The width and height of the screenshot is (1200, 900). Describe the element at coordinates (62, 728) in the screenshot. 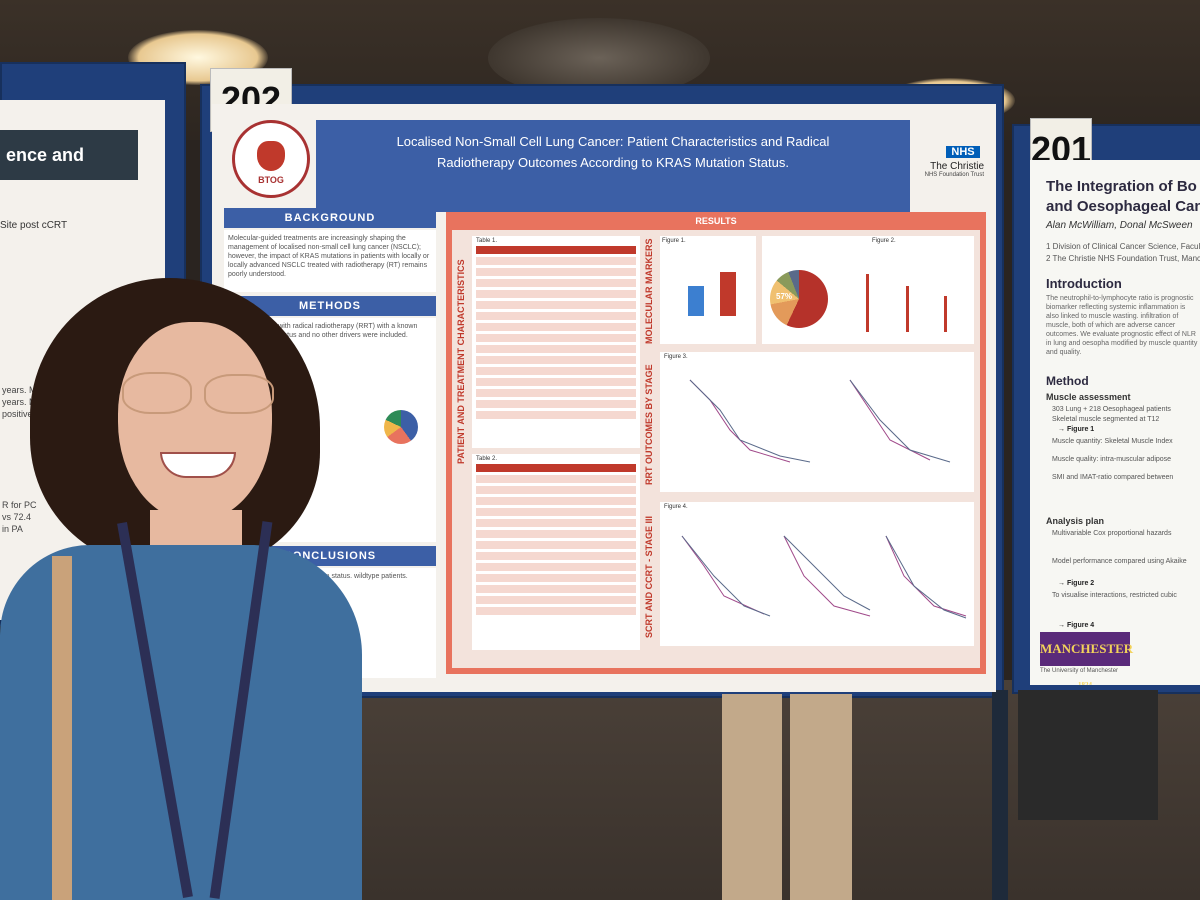

I see `bag-strap` at that location.